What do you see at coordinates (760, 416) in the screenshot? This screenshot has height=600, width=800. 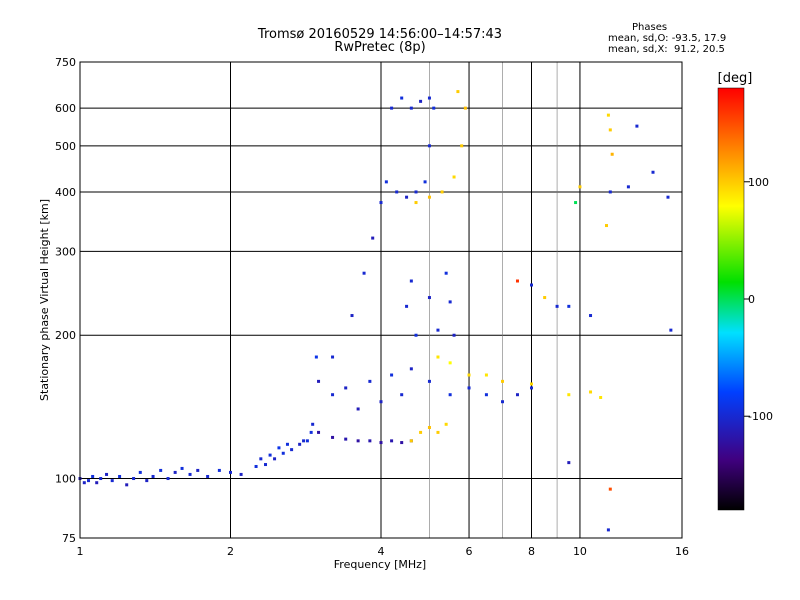 I see `colorbar-tick-label: -100` at bounding box center [760, 416].